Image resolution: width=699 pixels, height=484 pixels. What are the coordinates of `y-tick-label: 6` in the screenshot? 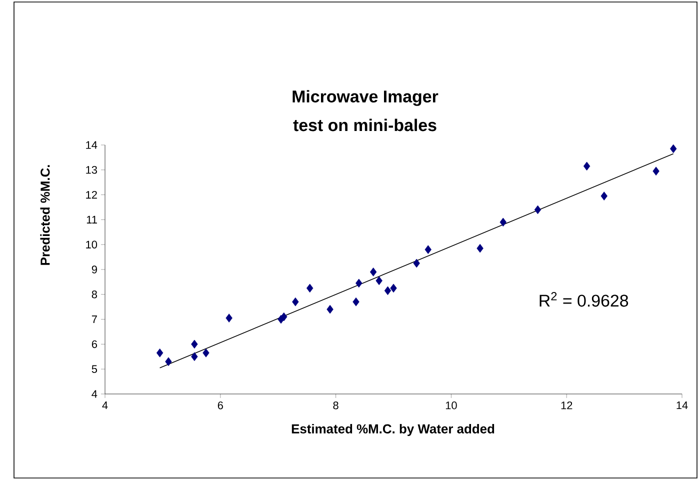 It's located at (95, 344).